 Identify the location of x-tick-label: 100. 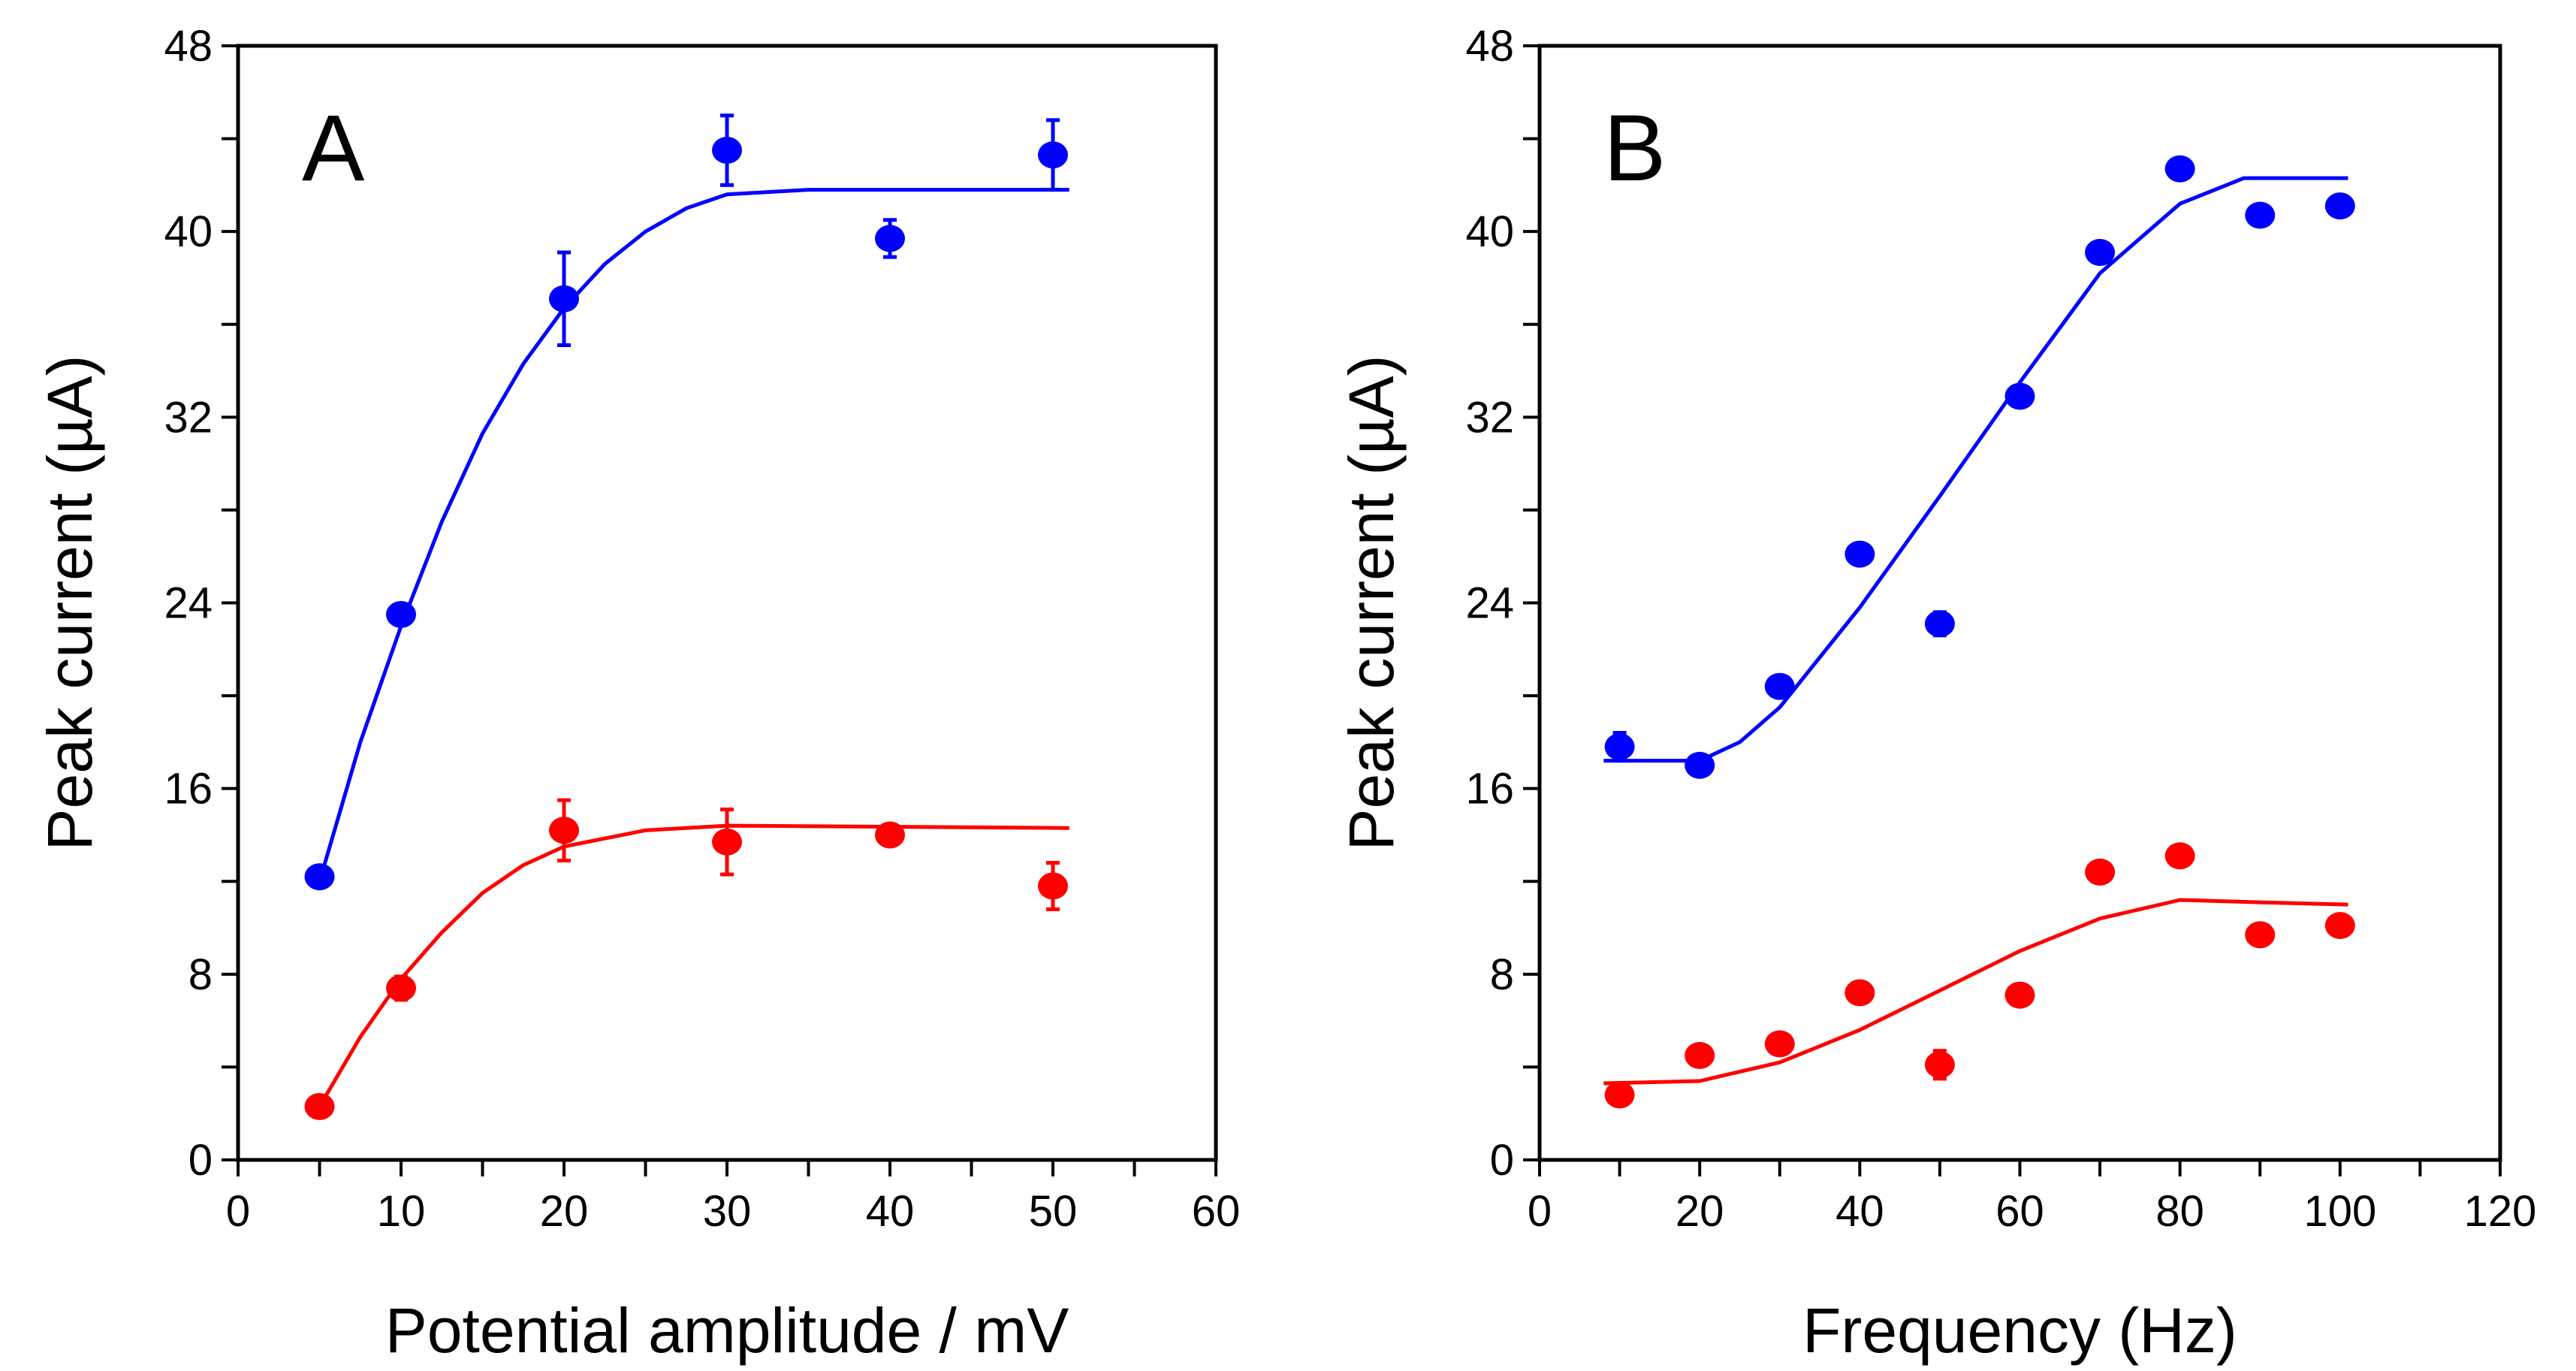
(2339, 1211).